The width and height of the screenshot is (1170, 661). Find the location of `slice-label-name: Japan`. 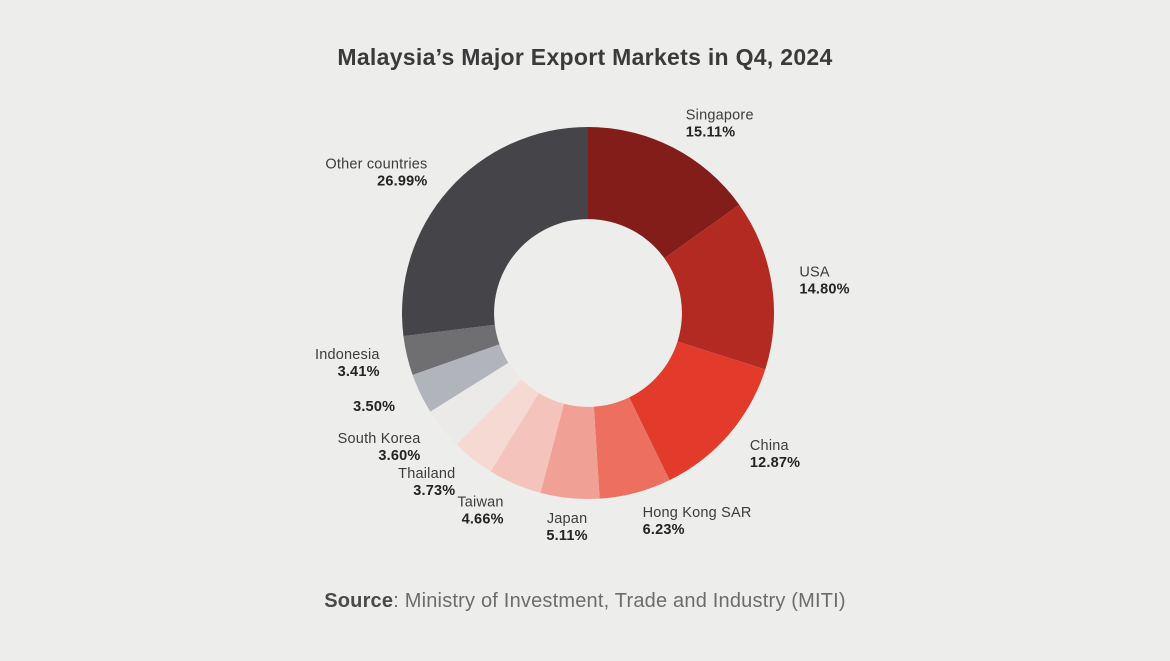

slice-label-name: Japan is located at coordinates (567, 519).